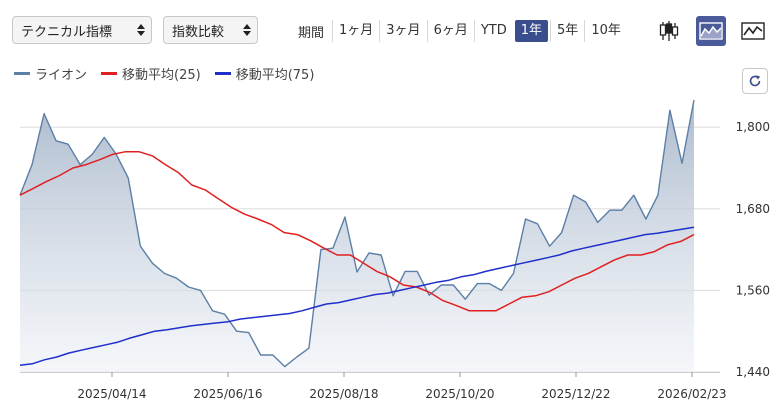 This screenshot has width=780, height=407. I want to click on x-tick-label: 2025/04/14, so click(111, 394).